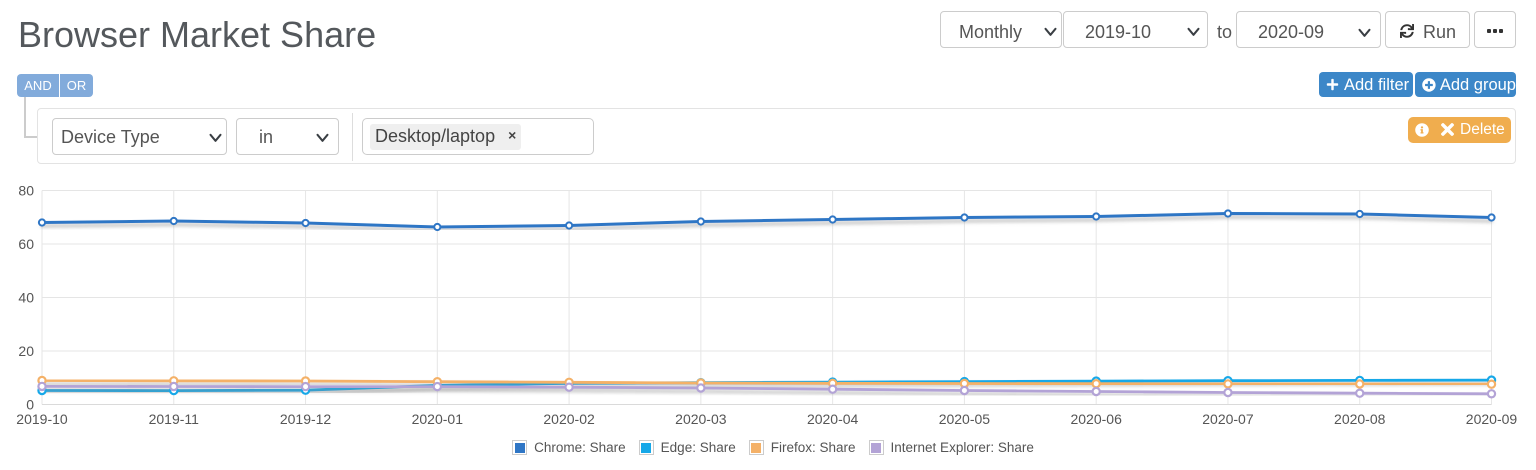 The height and width of the screenshot is (470, 1536). What do you see at coordinates (42, 419) in the screenshot?
I see `svg-text: 2019-10` at bounding box center [42, 419].